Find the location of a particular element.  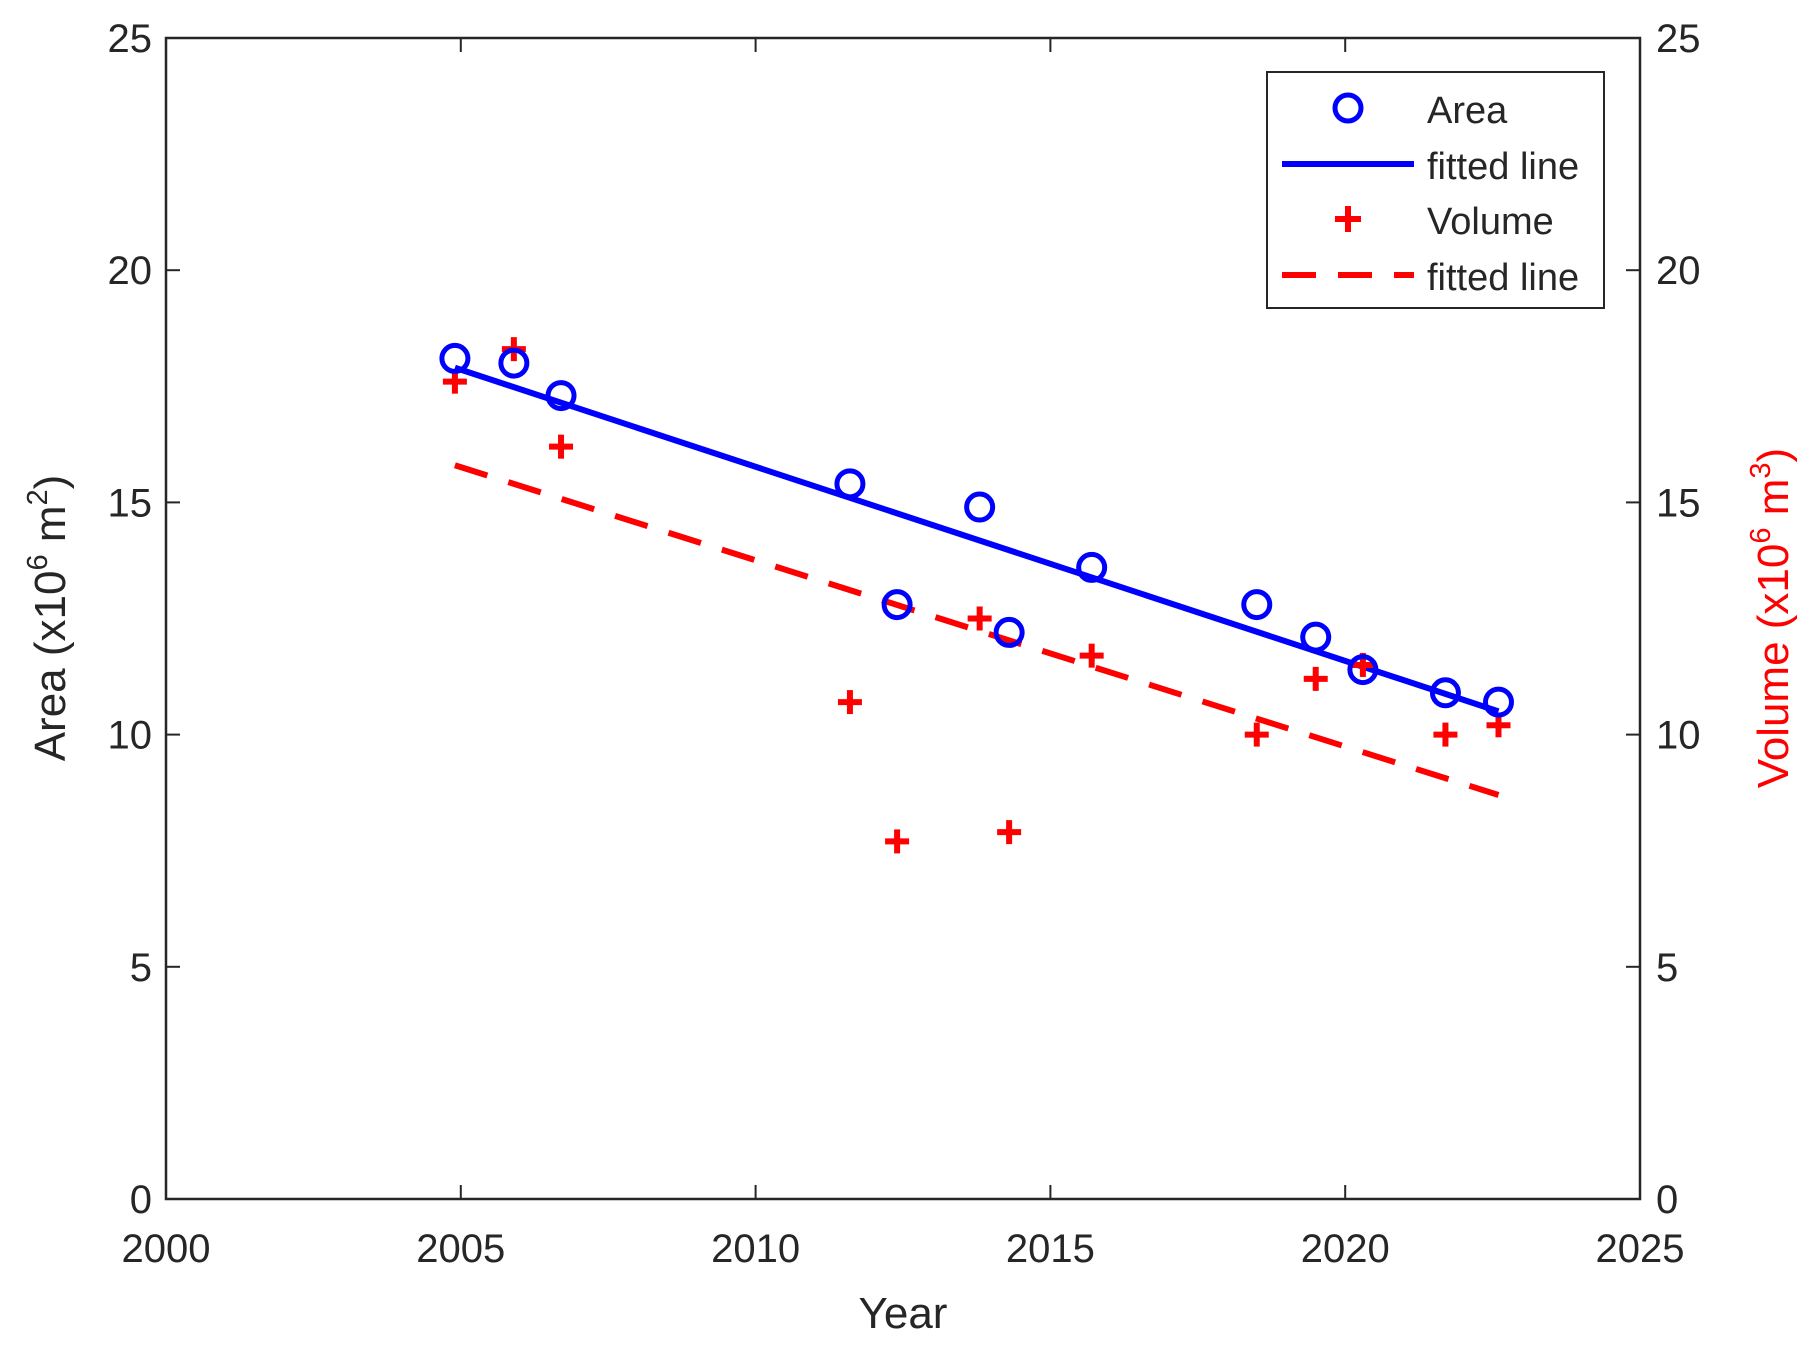

right-y-tick-label: 10 is located at coordinates (1678, 736).